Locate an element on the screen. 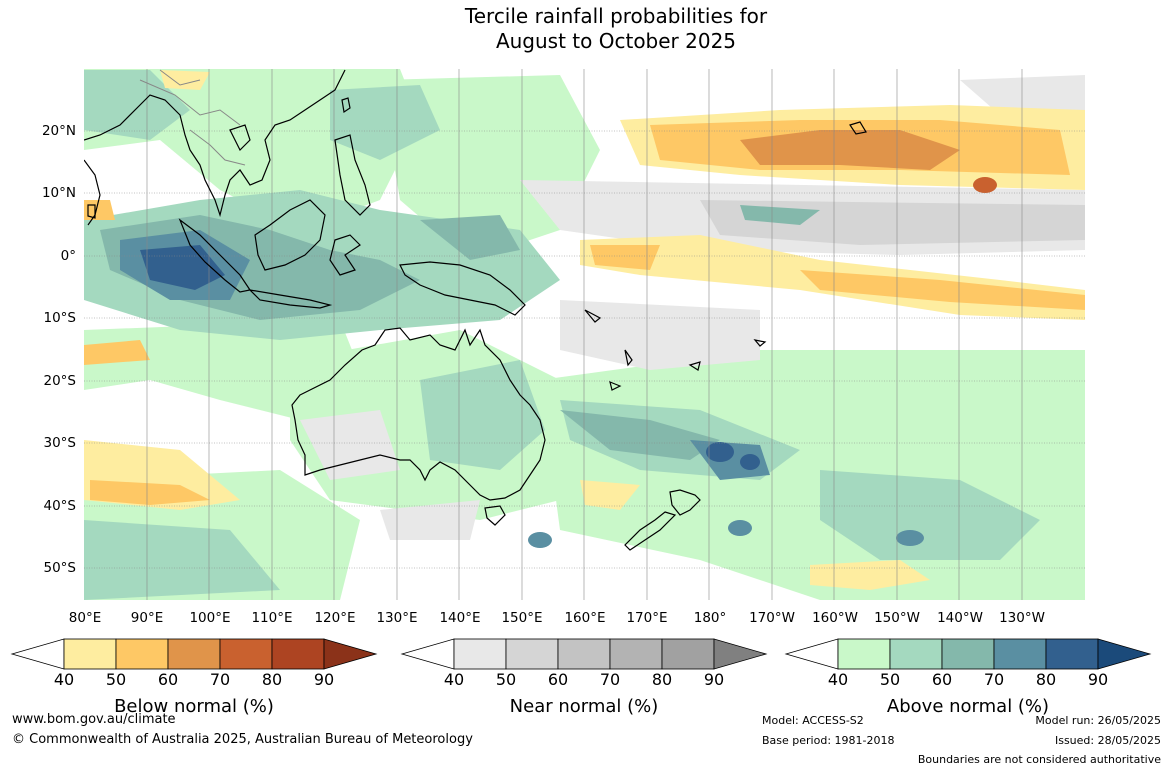 The height and width of the screenshot is (770, 1173). borneo-coastline is located at coordinates (290, 235).